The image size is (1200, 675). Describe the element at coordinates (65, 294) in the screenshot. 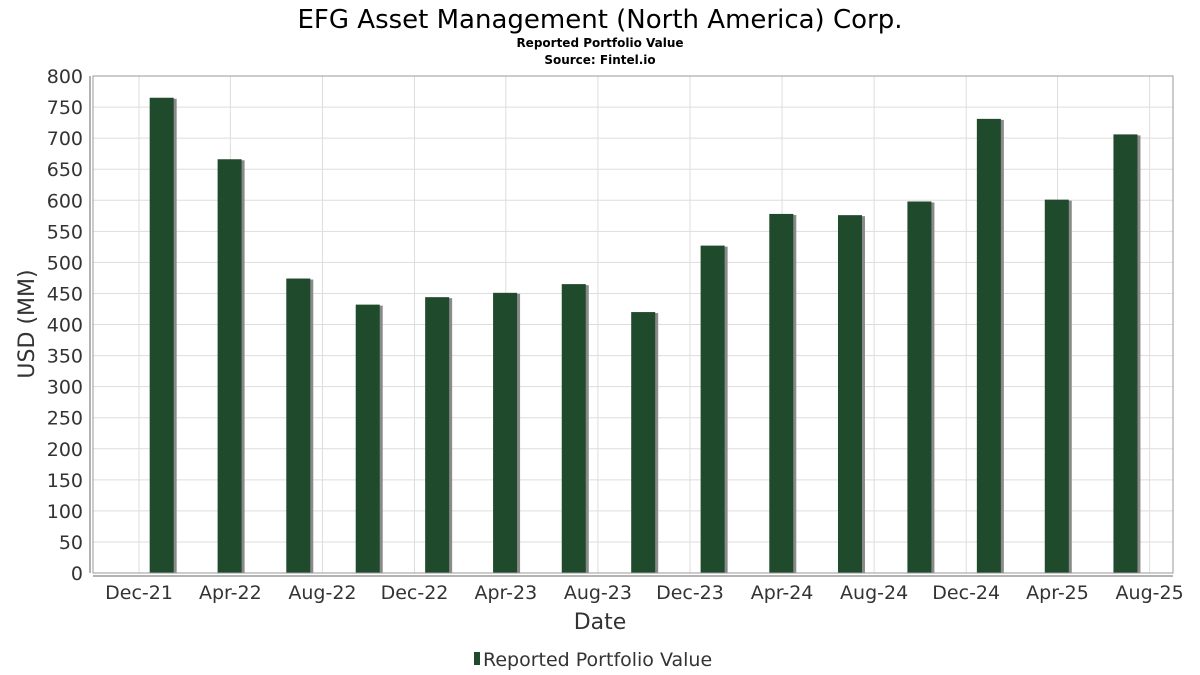

I see `y-tick-label: 450` at that location.